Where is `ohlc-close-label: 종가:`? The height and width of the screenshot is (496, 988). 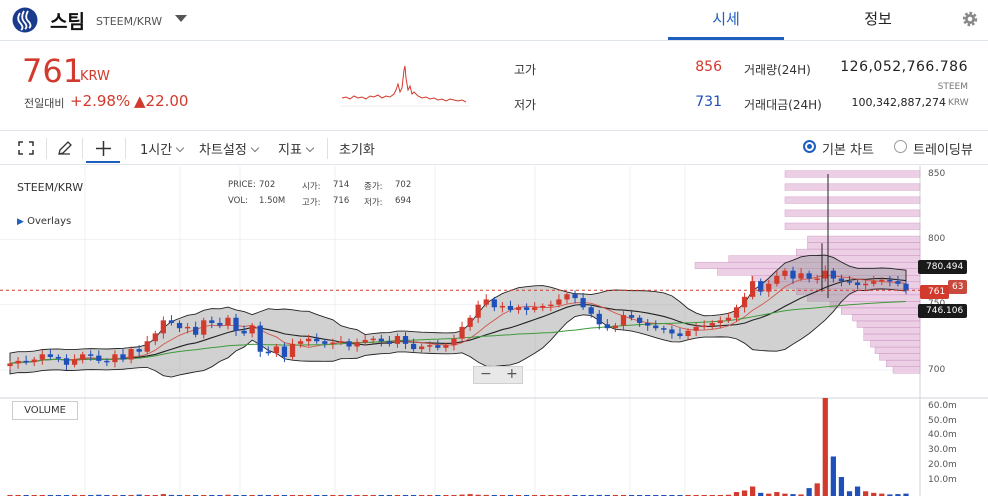 ohlc-close-label: 종가: is located at coordinates (373, 187).